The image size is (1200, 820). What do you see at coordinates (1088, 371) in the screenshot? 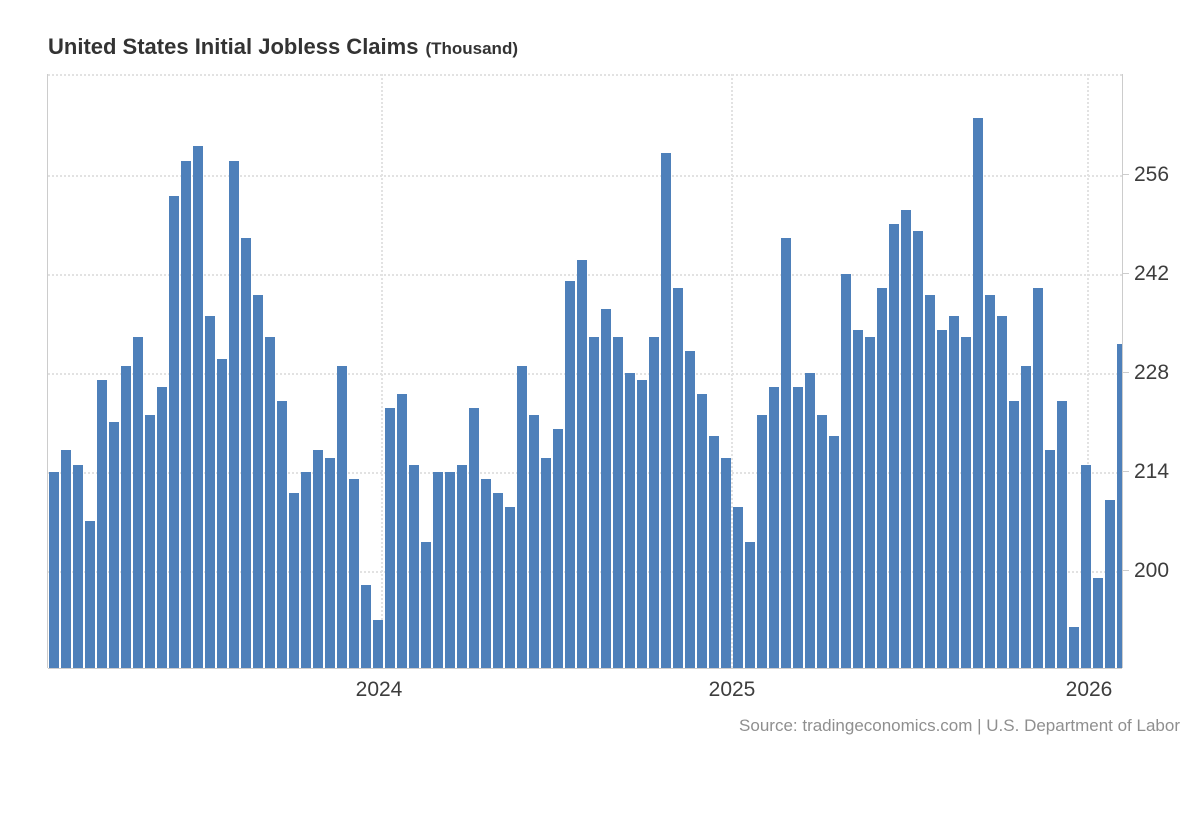
I see `v-gridline` at bounding box center [1088, 371].